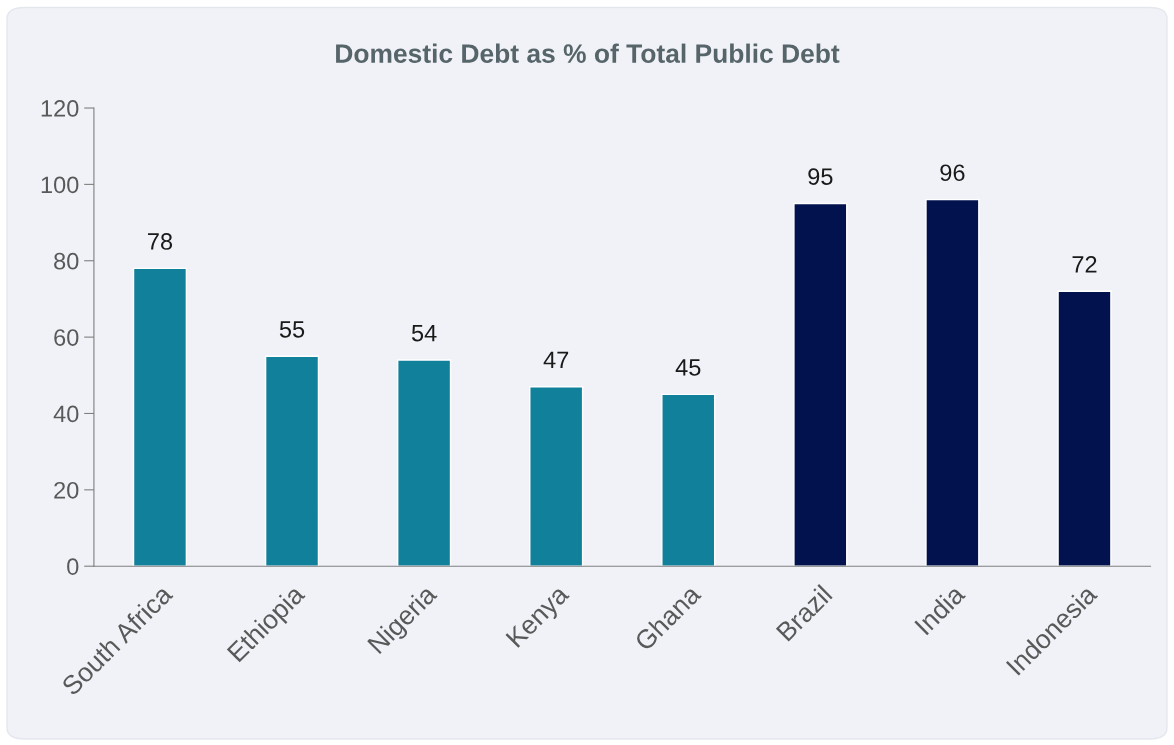  What do you see at coordinates (688, 367) in the screenshot?
I see `data-label: 45` at bounding box center [688, 367].